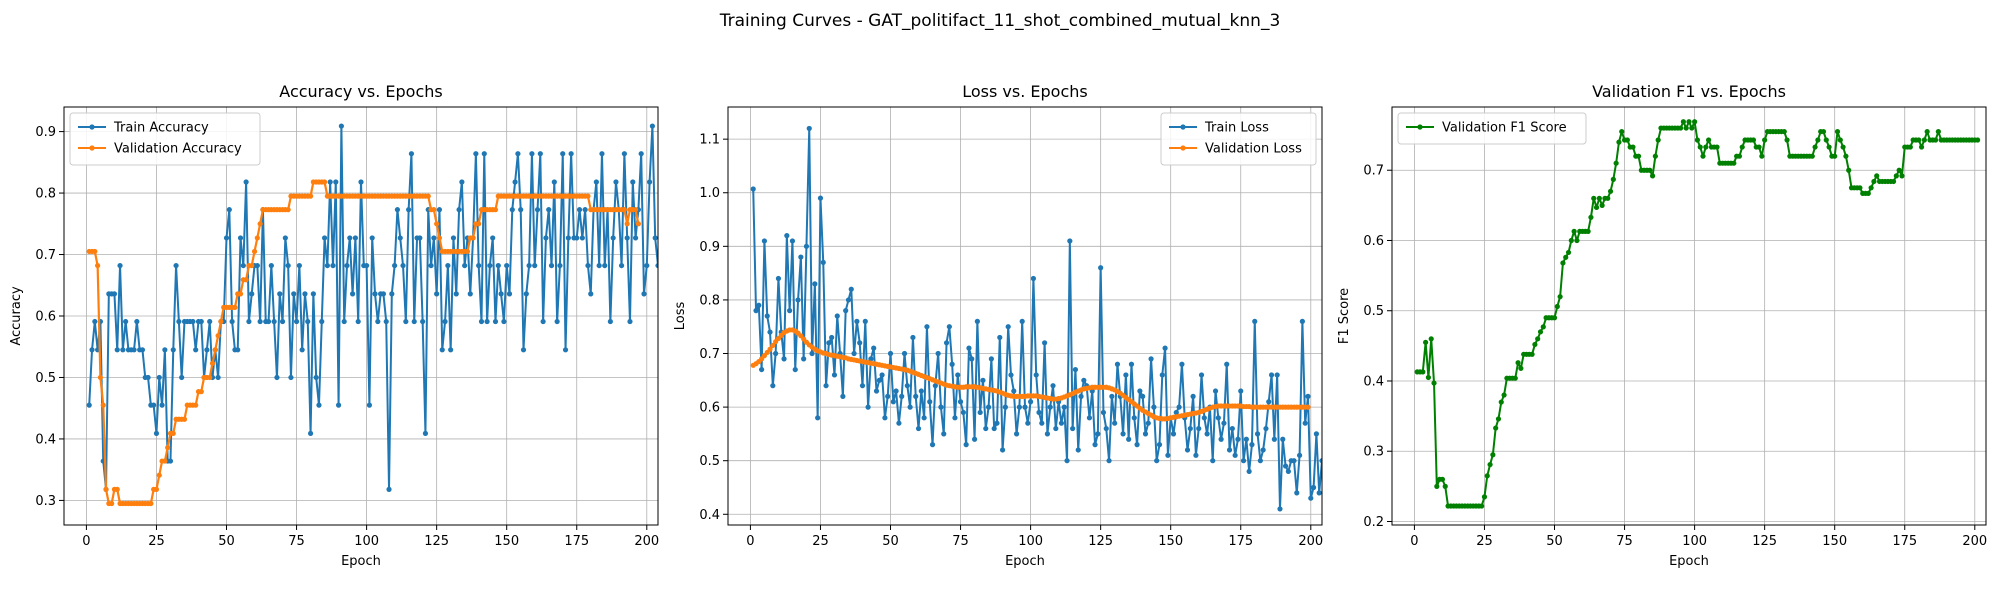 The image size is (2000, 600). I want to click on y-tick-label: 0.9, so click(45, 132).